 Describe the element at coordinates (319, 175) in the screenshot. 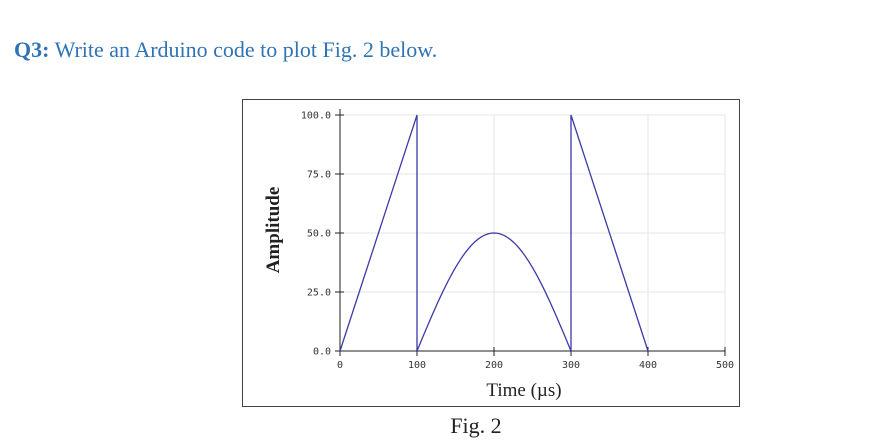

I see `y-tick-label-3: 75.0` at that location.